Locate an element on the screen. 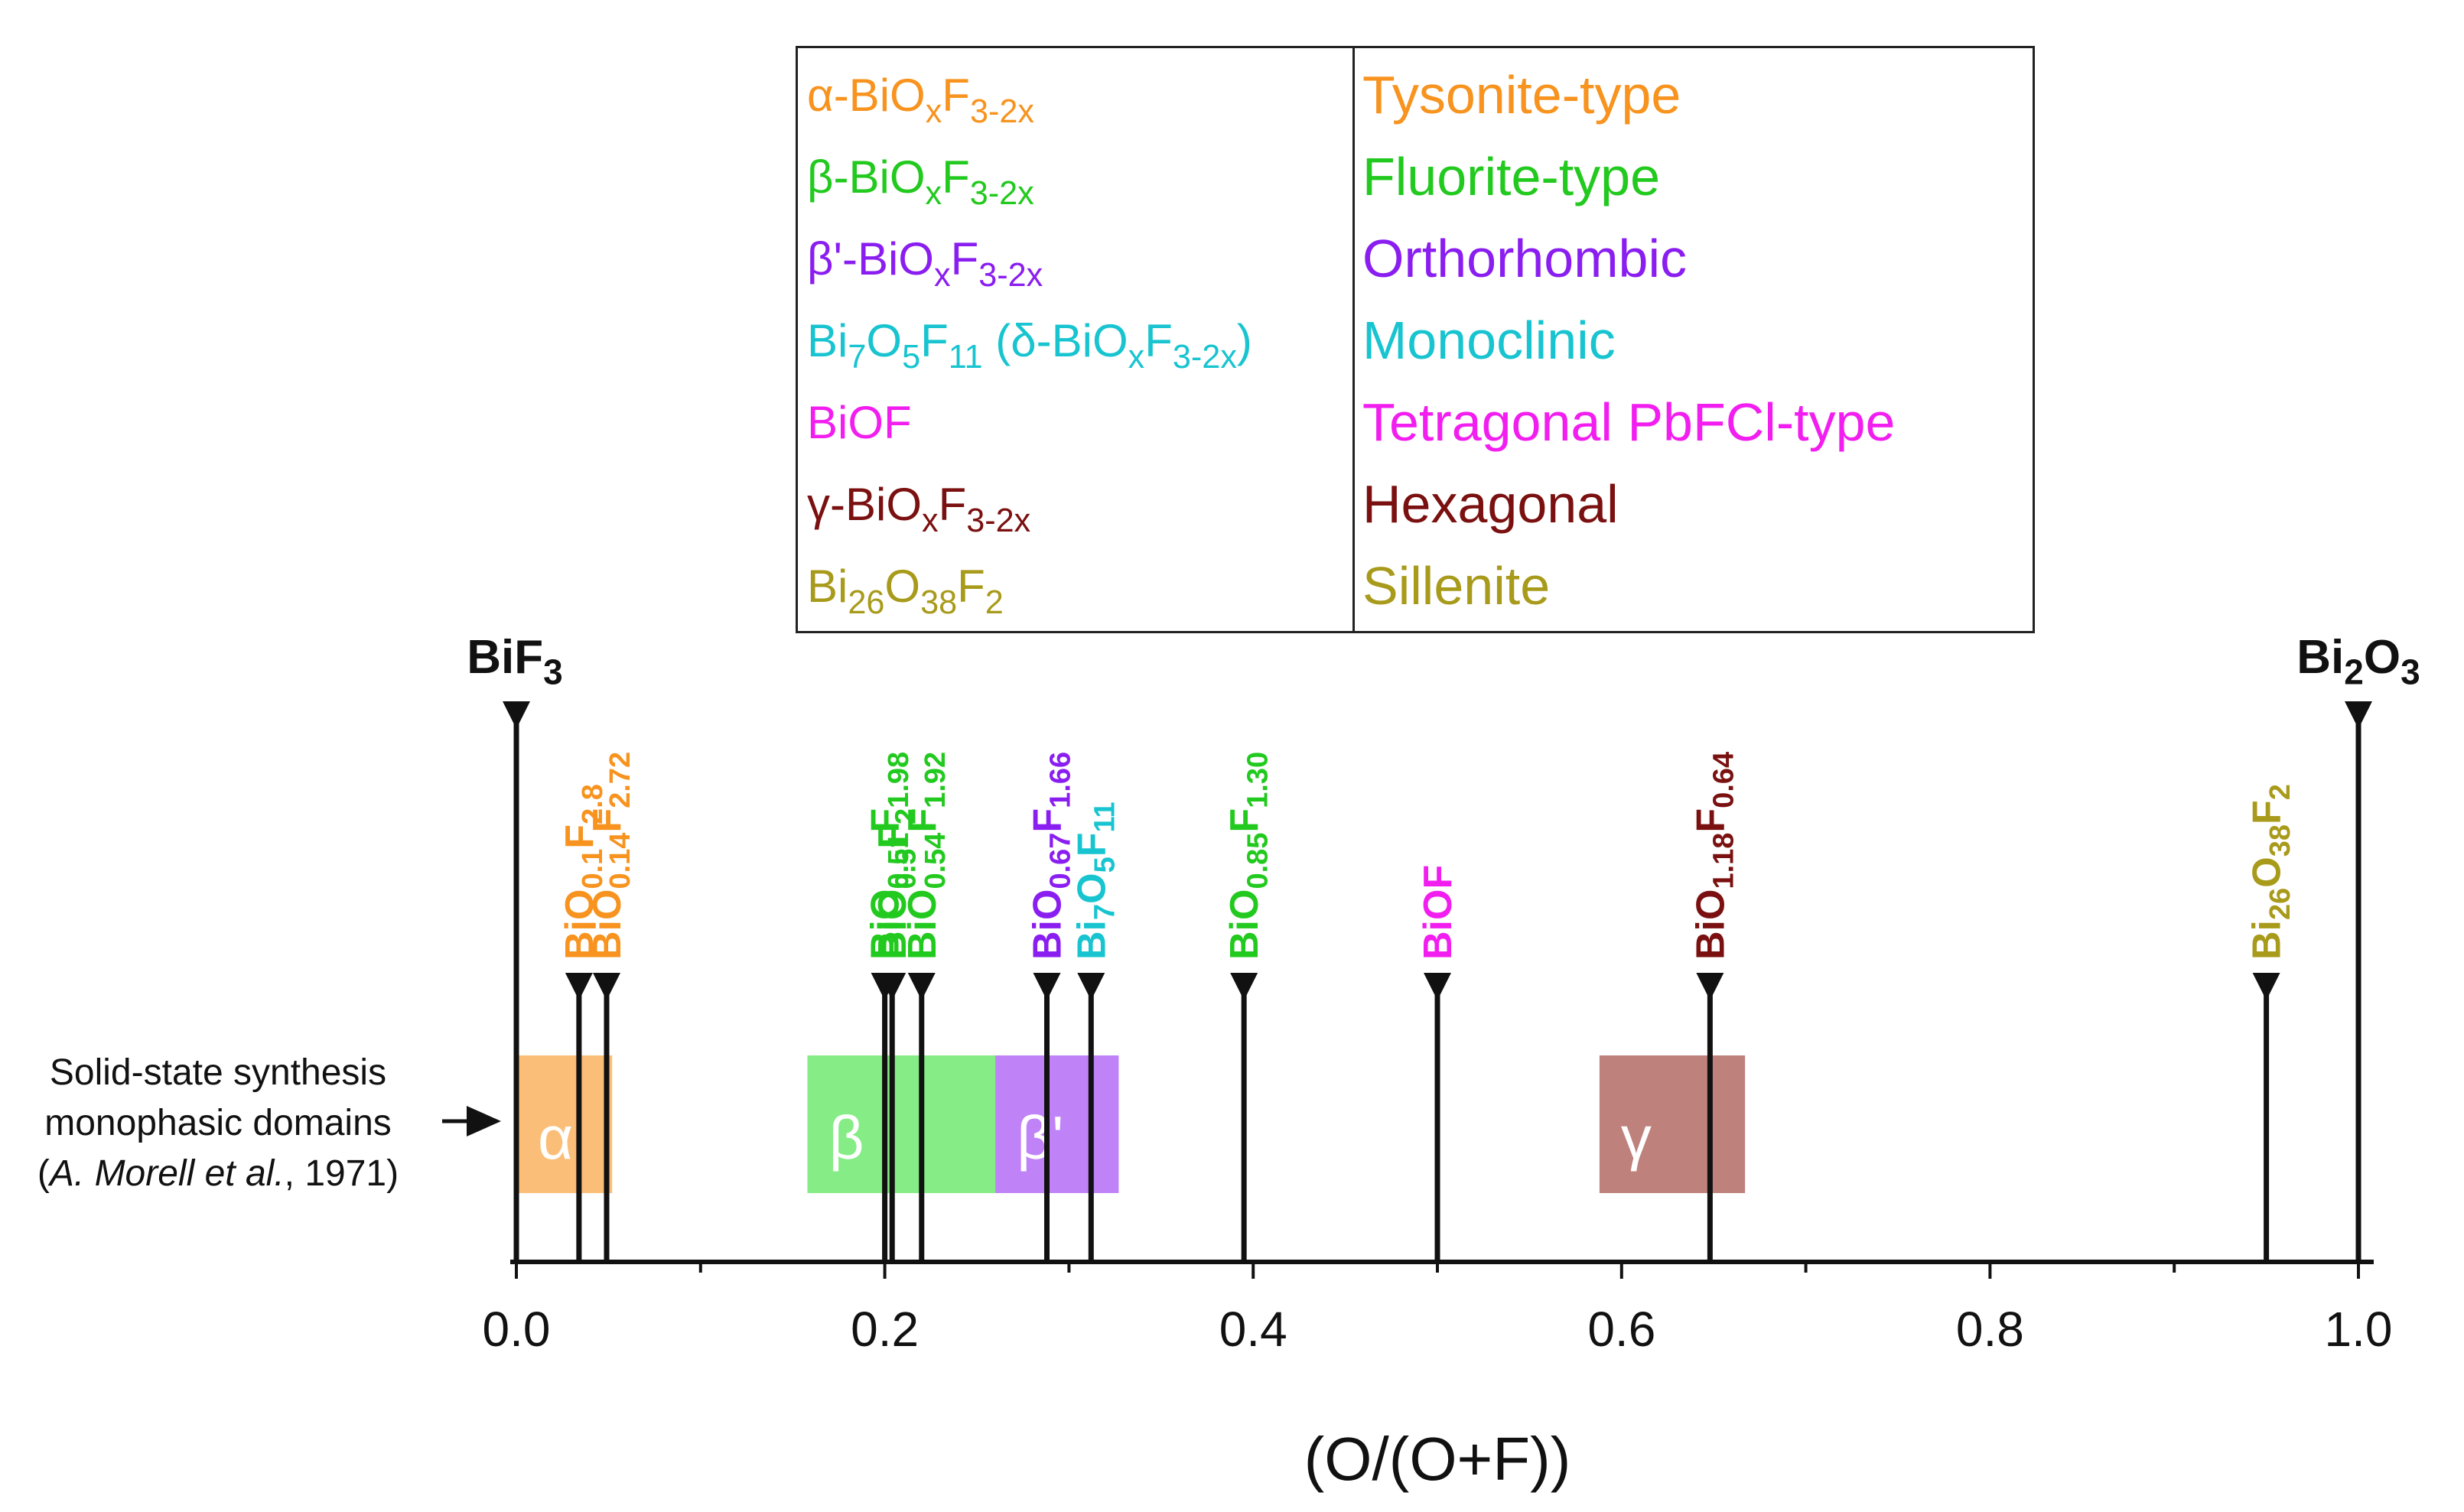 The width and height of the screenshot is (2464, 1512). formula-subscript: 0.64 is located at coordinates (1724, 780).